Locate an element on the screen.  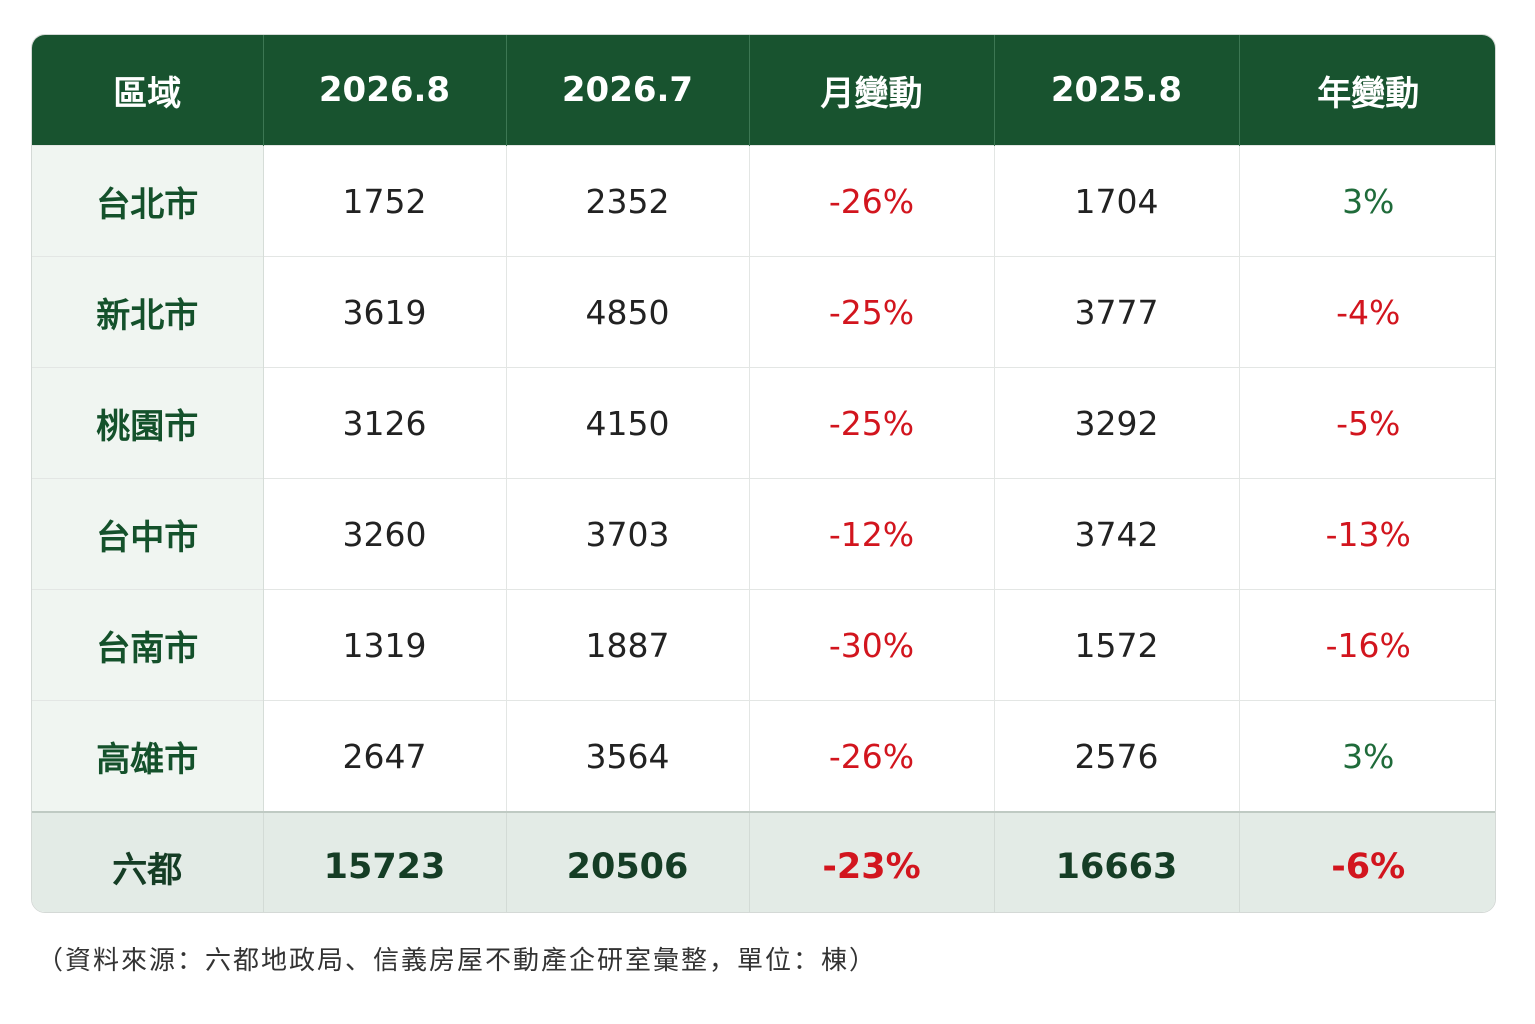
header-month-change: 月變動 is located at coordinates (871, 90).